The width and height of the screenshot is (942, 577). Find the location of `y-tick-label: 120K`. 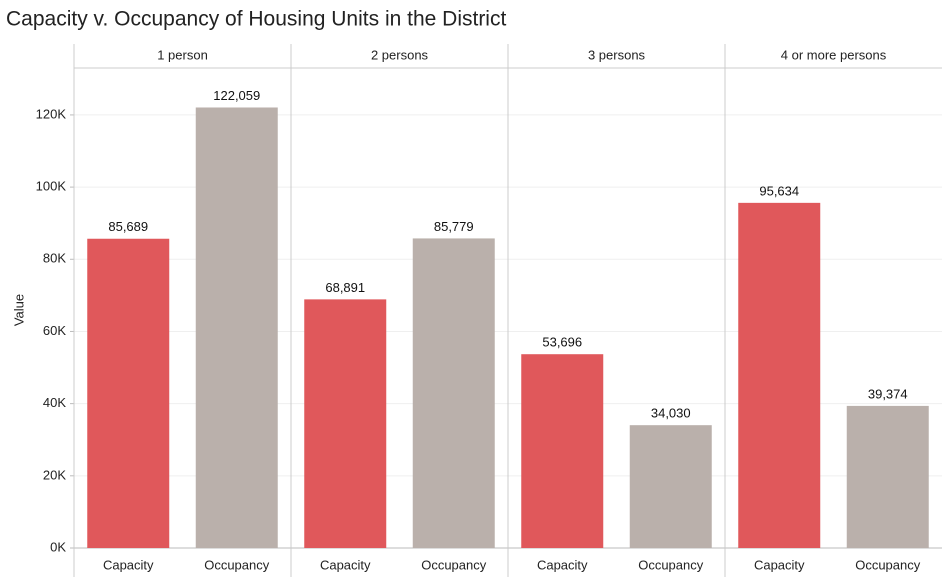

y-tick-label: 120K is located at coordinates (51, 113).